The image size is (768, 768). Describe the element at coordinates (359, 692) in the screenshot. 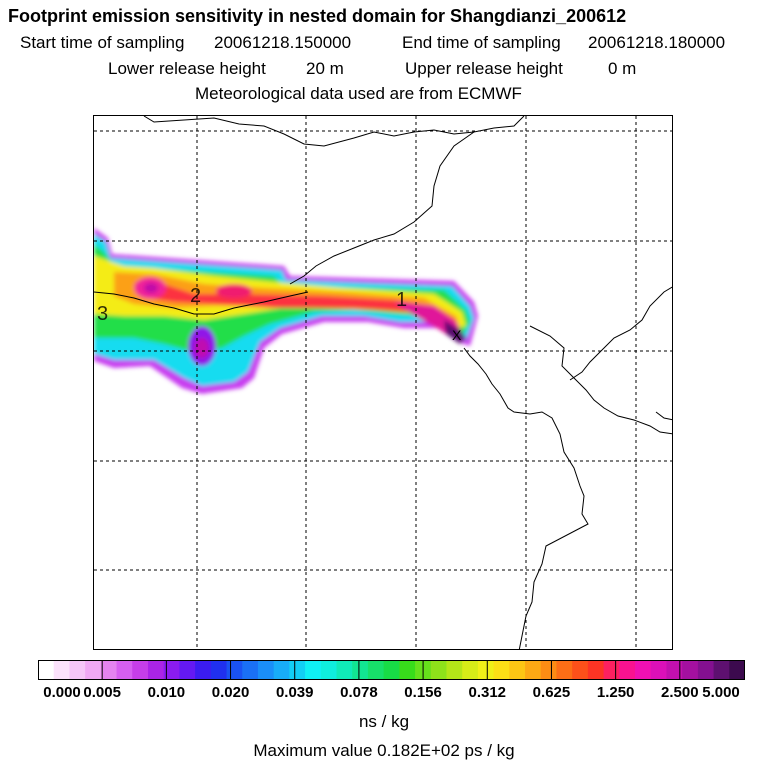

I see `colorbar-tick-label: 0.078` at that location.